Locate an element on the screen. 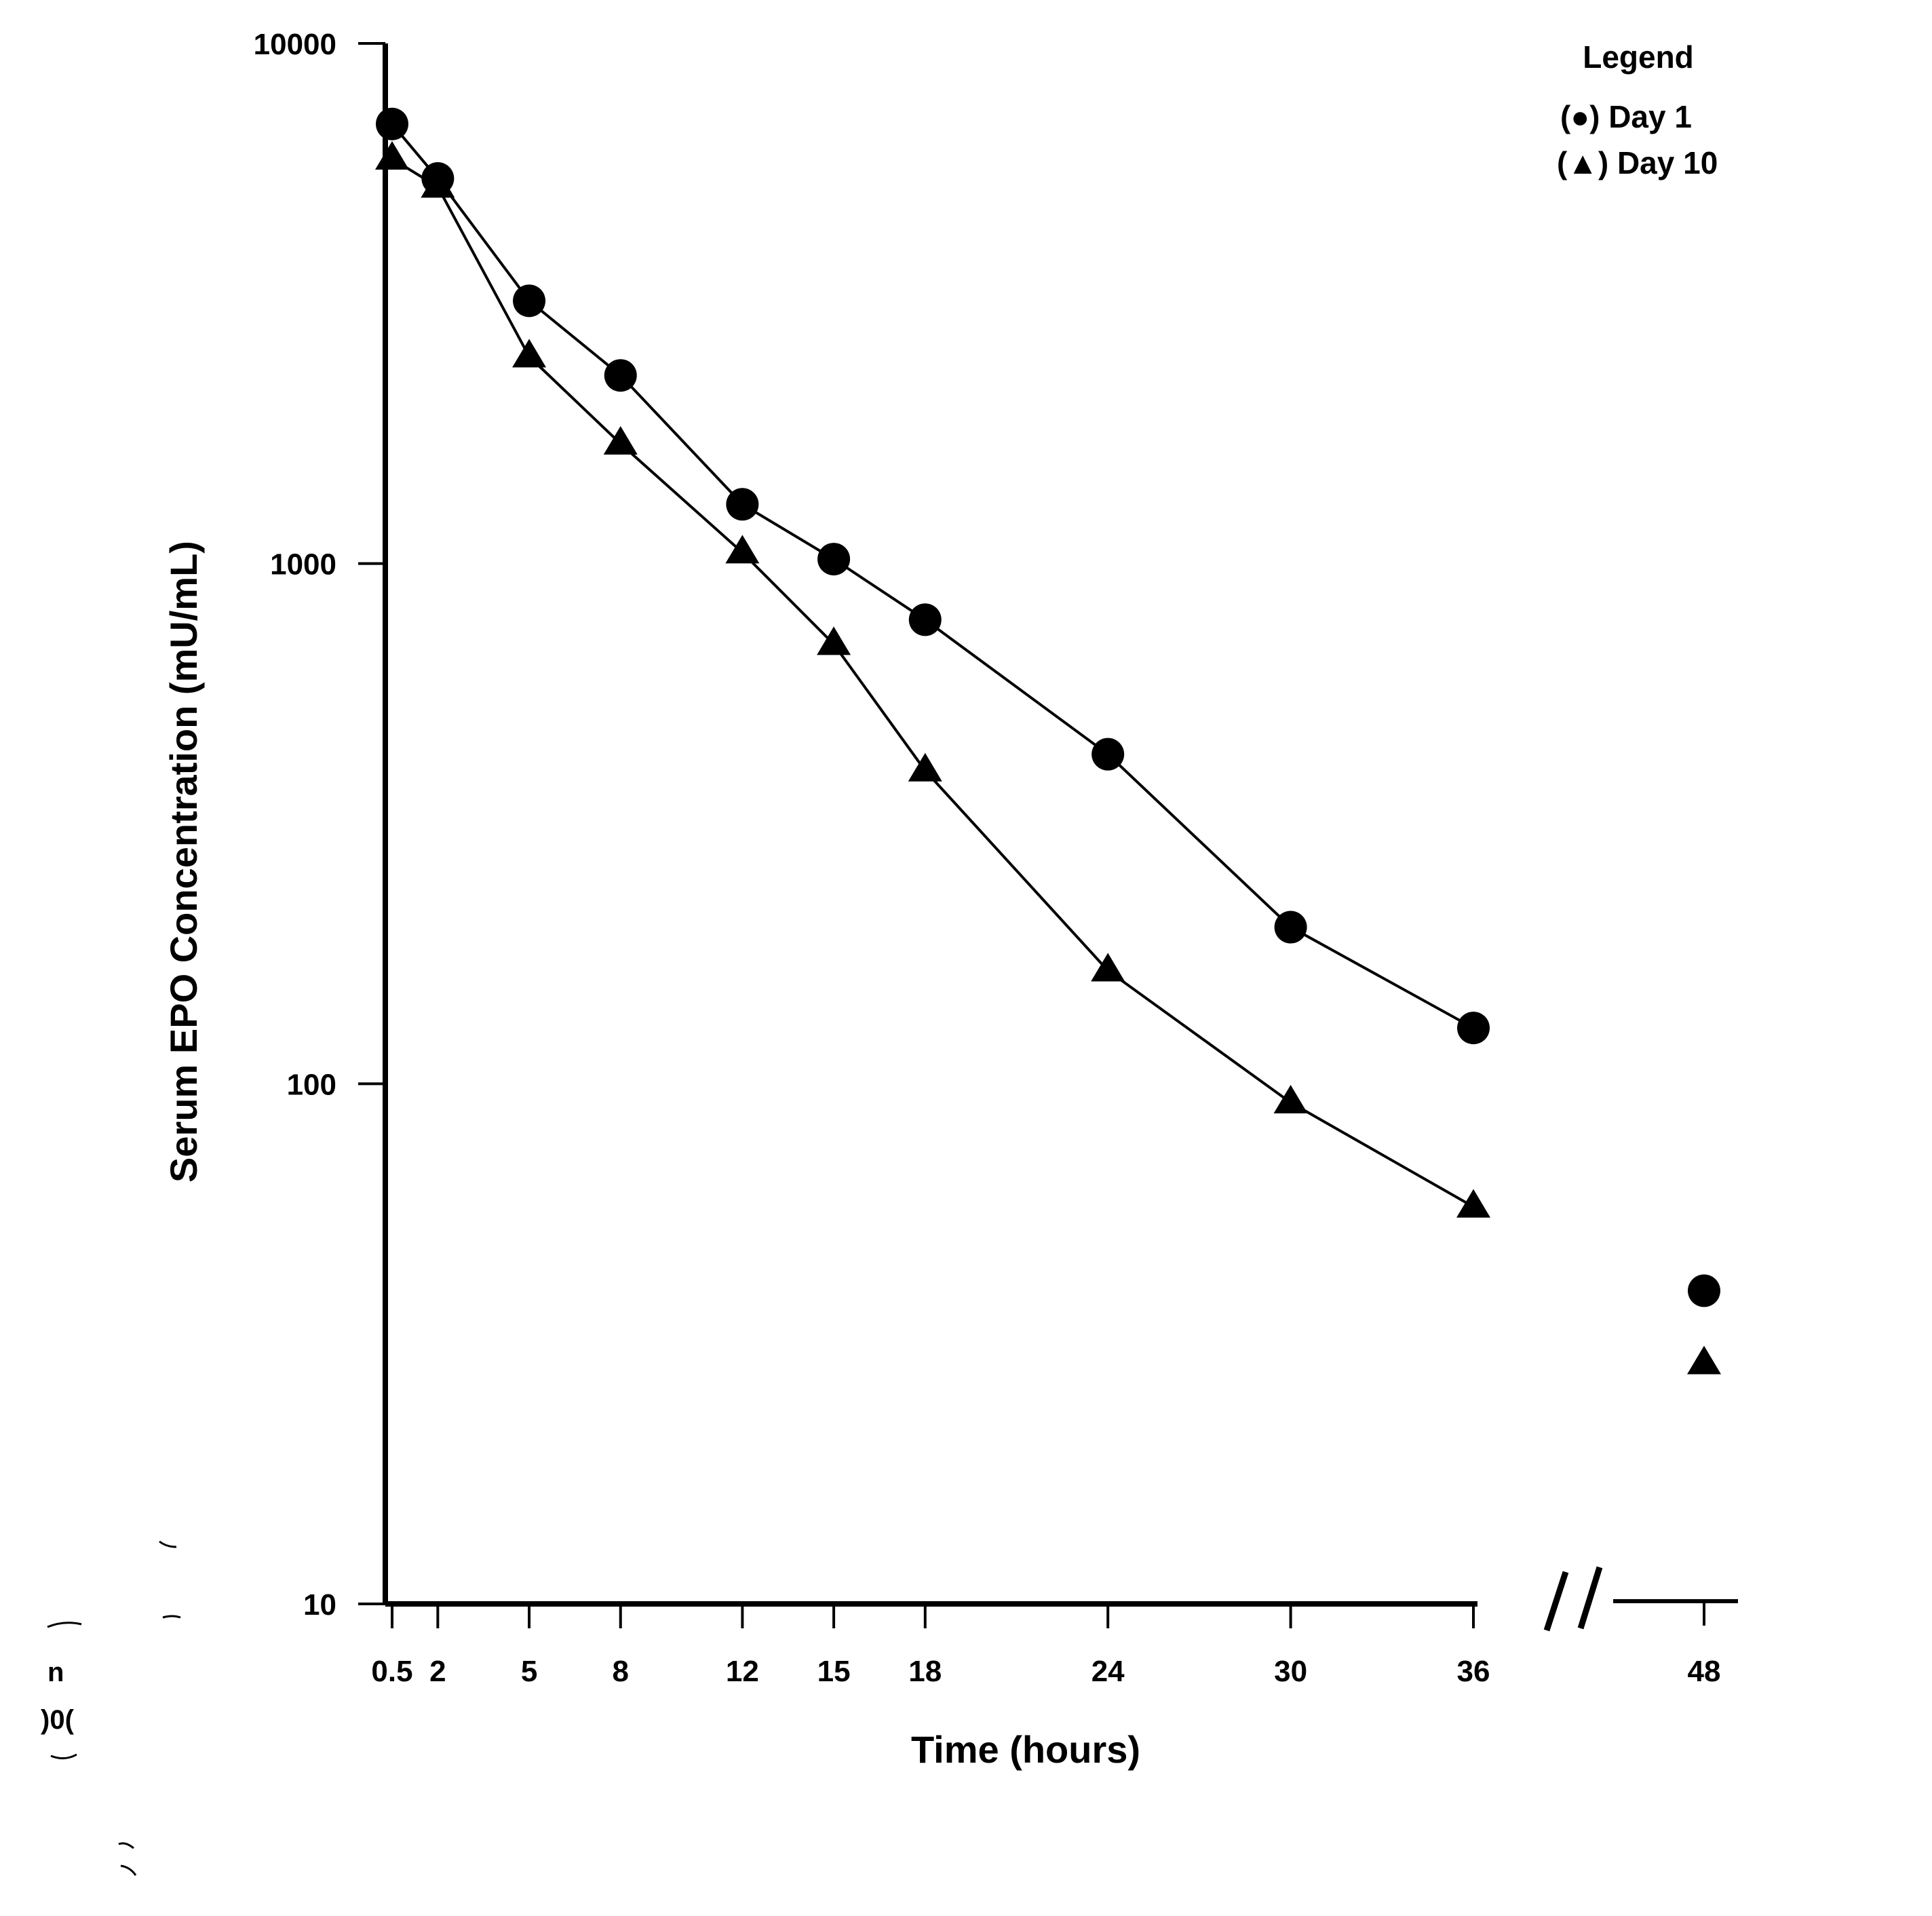  y-tick-label: 10 is located at coordinates (319, 1605).